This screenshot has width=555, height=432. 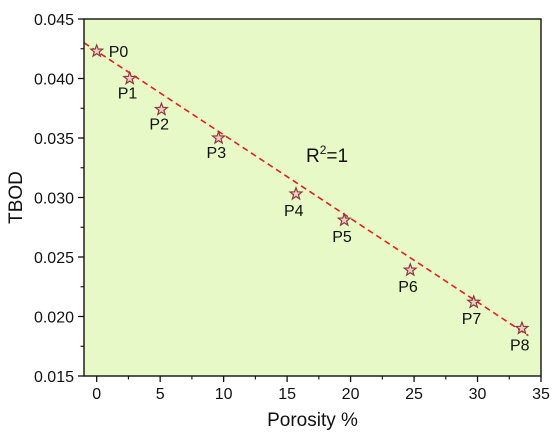 I want to click on x-tick-label: 30, so click(x=478, y=394).